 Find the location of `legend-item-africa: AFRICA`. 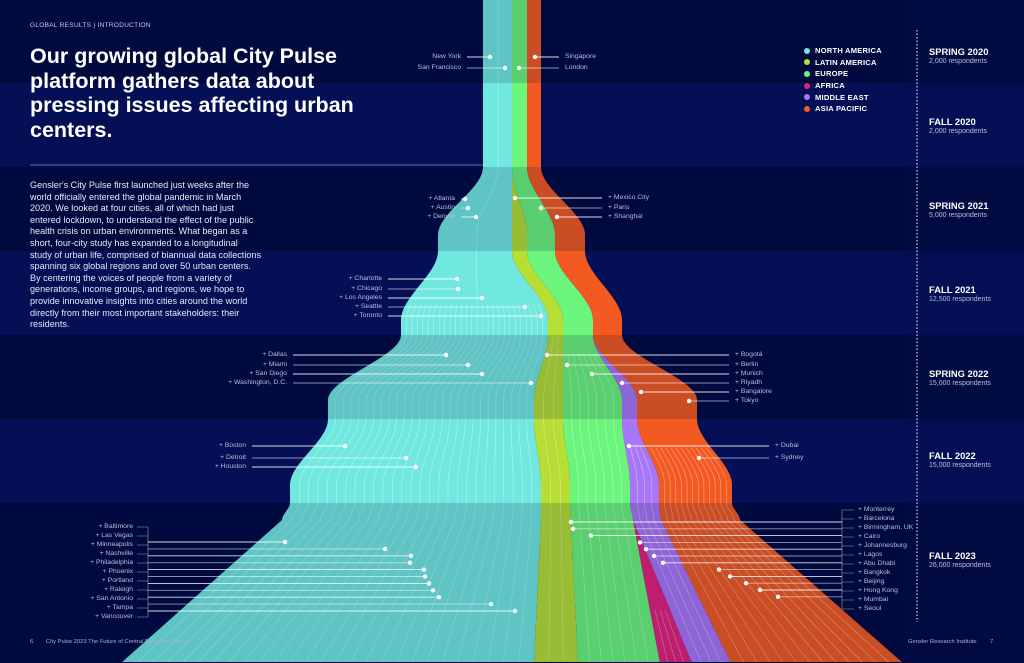

legend-item-africa: AFRICA is located at coordinates (843, 86).